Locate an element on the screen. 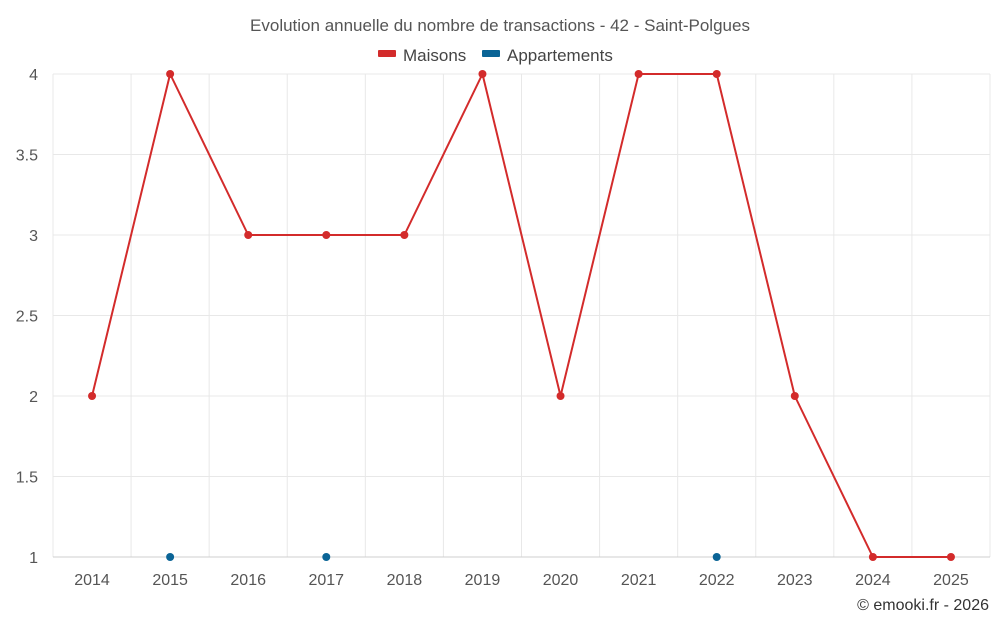 This screenshot has height=625, width=1000. x-tick-label: 2017 is located at coordinates (326, 580).